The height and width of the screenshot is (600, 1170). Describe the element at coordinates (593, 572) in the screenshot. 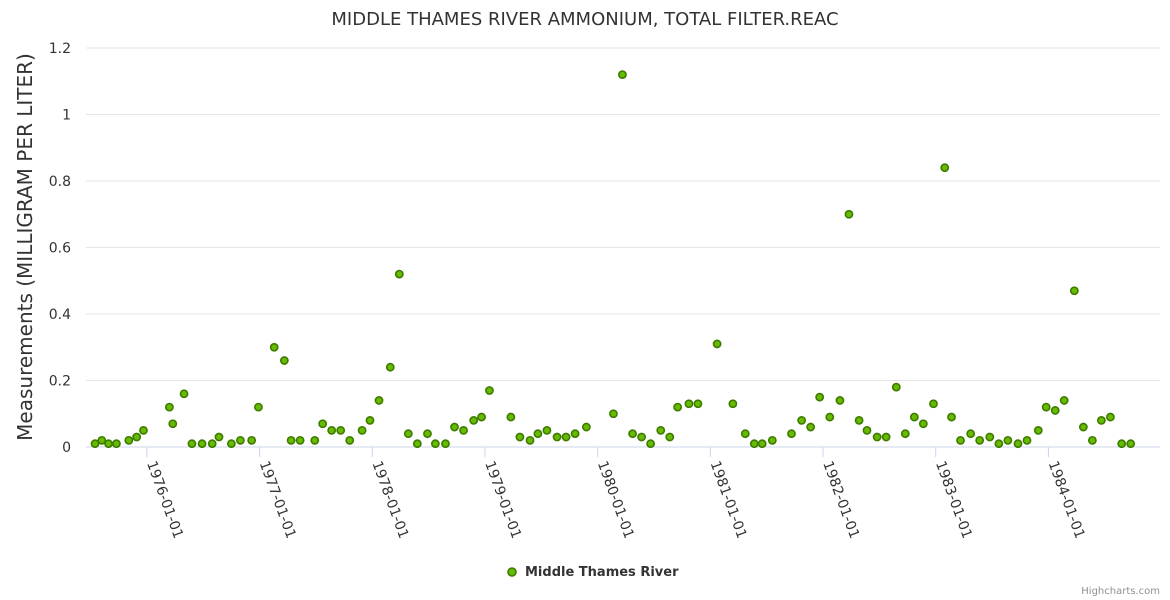

I see `legend-item: Middle Thames River` at that location.